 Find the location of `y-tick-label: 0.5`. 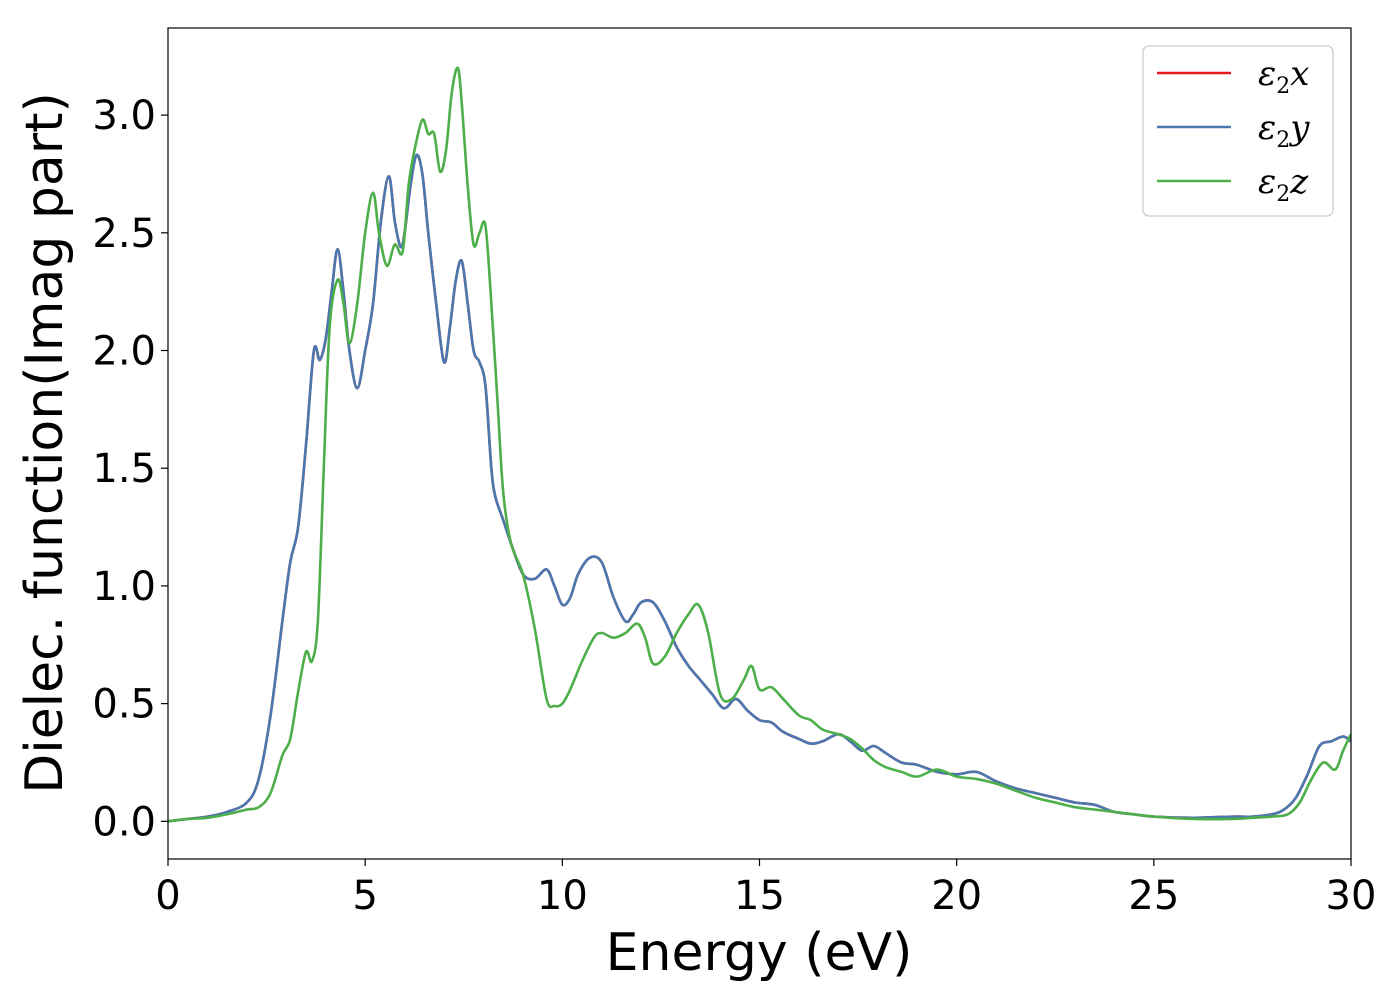

y-tick-label: 0.5 is located at coordinates (124, 705).